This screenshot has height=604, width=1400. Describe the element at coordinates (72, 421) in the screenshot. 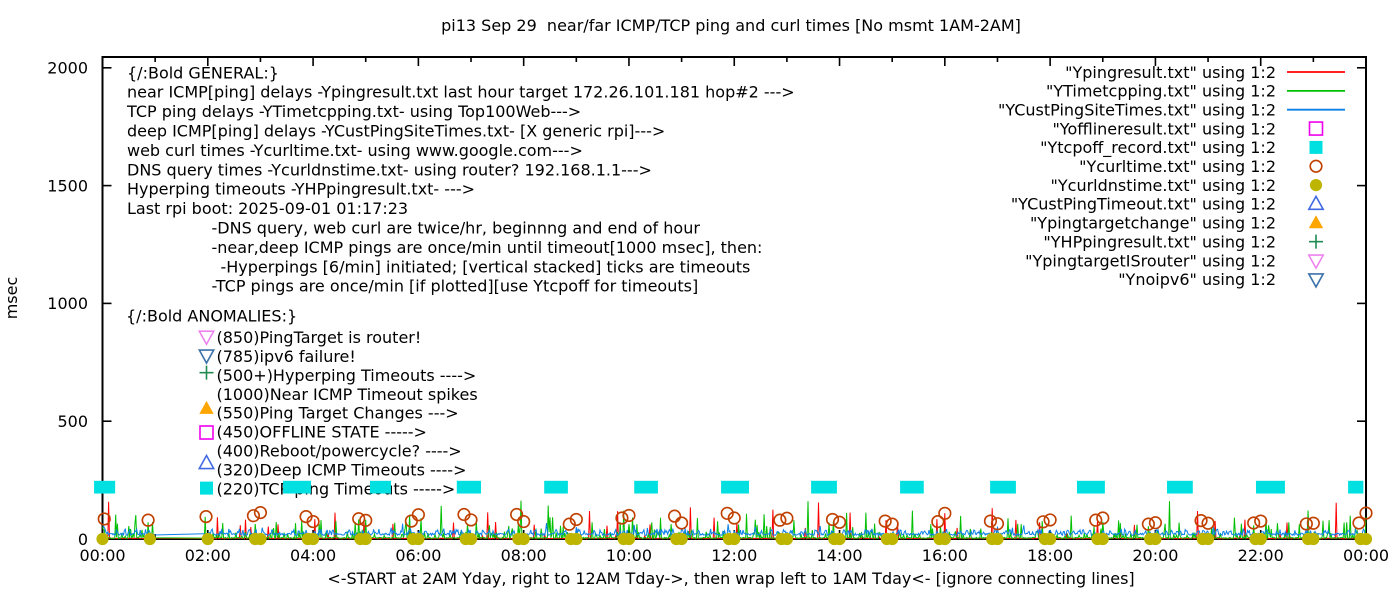

I see `y-tick-label: 500` at that location.